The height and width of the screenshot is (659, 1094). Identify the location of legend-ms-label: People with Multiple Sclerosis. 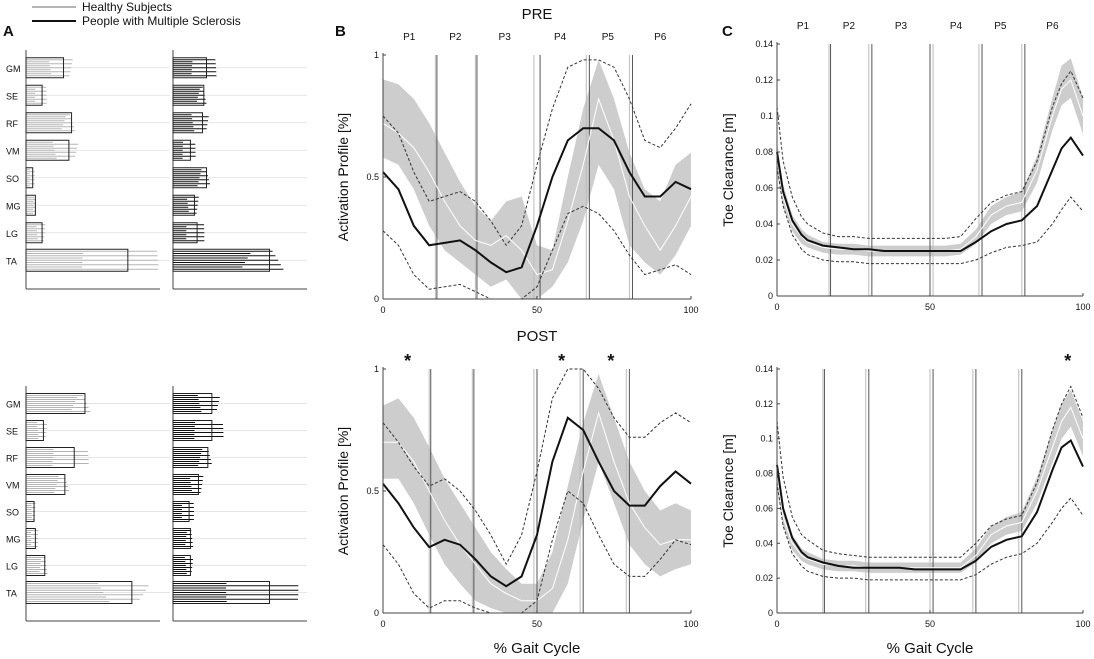
(161, 21).